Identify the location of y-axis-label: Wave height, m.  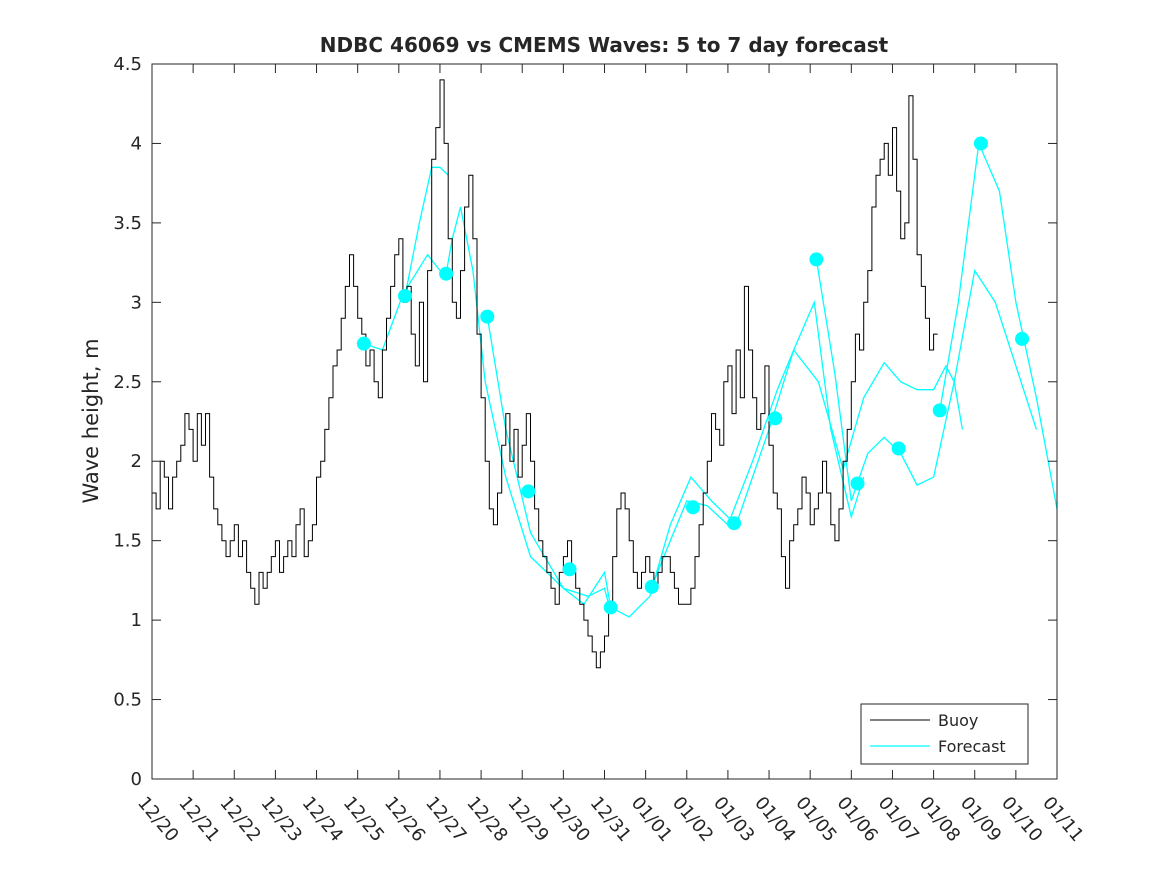
(91, 420).